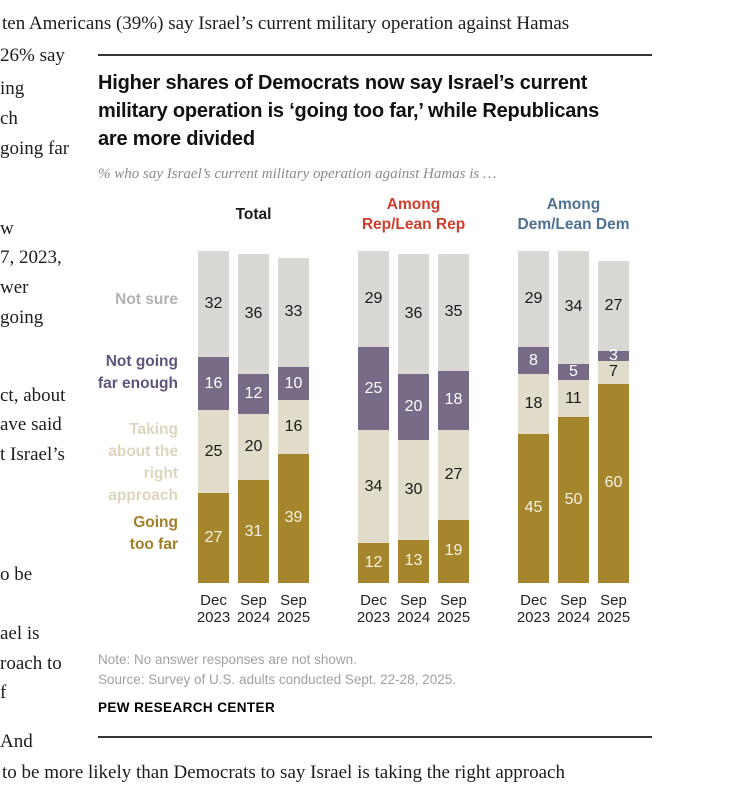 The image size is (730, 789). I want to click on bar-segment-right-approach-among-rep-lean-rep-sep-2025, so click(453, 475).